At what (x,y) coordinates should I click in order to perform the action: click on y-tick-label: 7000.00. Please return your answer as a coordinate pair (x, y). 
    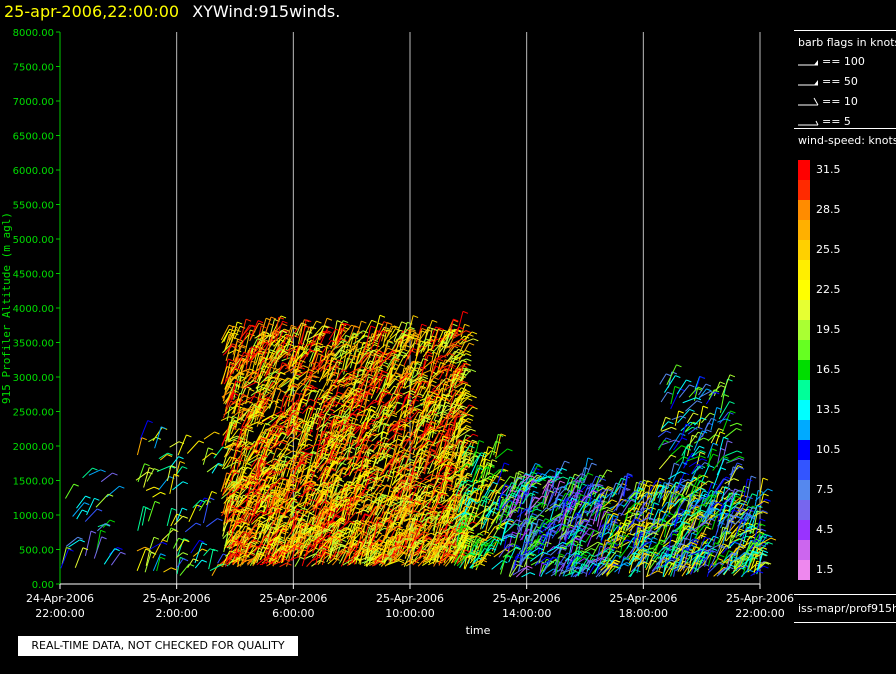
    Looking at the image, I should click on (33, 102).